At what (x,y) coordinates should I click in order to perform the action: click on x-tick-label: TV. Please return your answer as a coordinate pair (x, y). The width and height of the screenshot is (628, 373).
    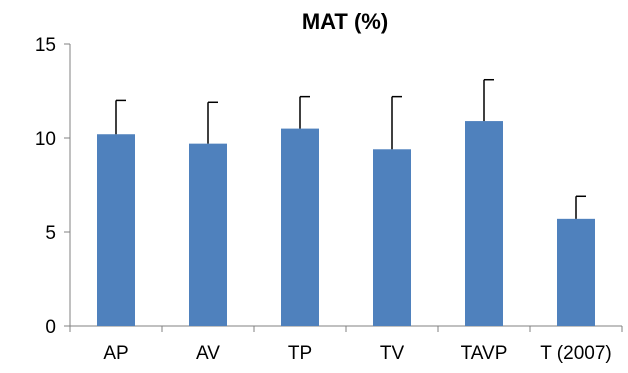
    Looking at the image, I should click on (392, 353).